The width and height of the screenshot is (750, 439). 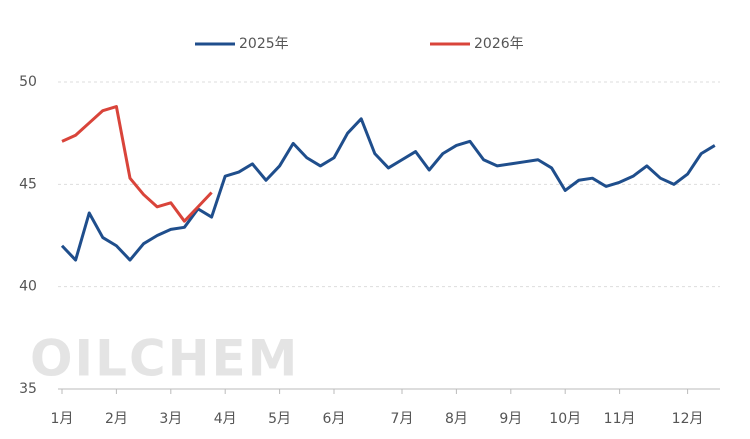 What do you see at coordinates (264, 44) in the screenshot?
I see `legend-label: 2025年` at bounding box center [264, 44].